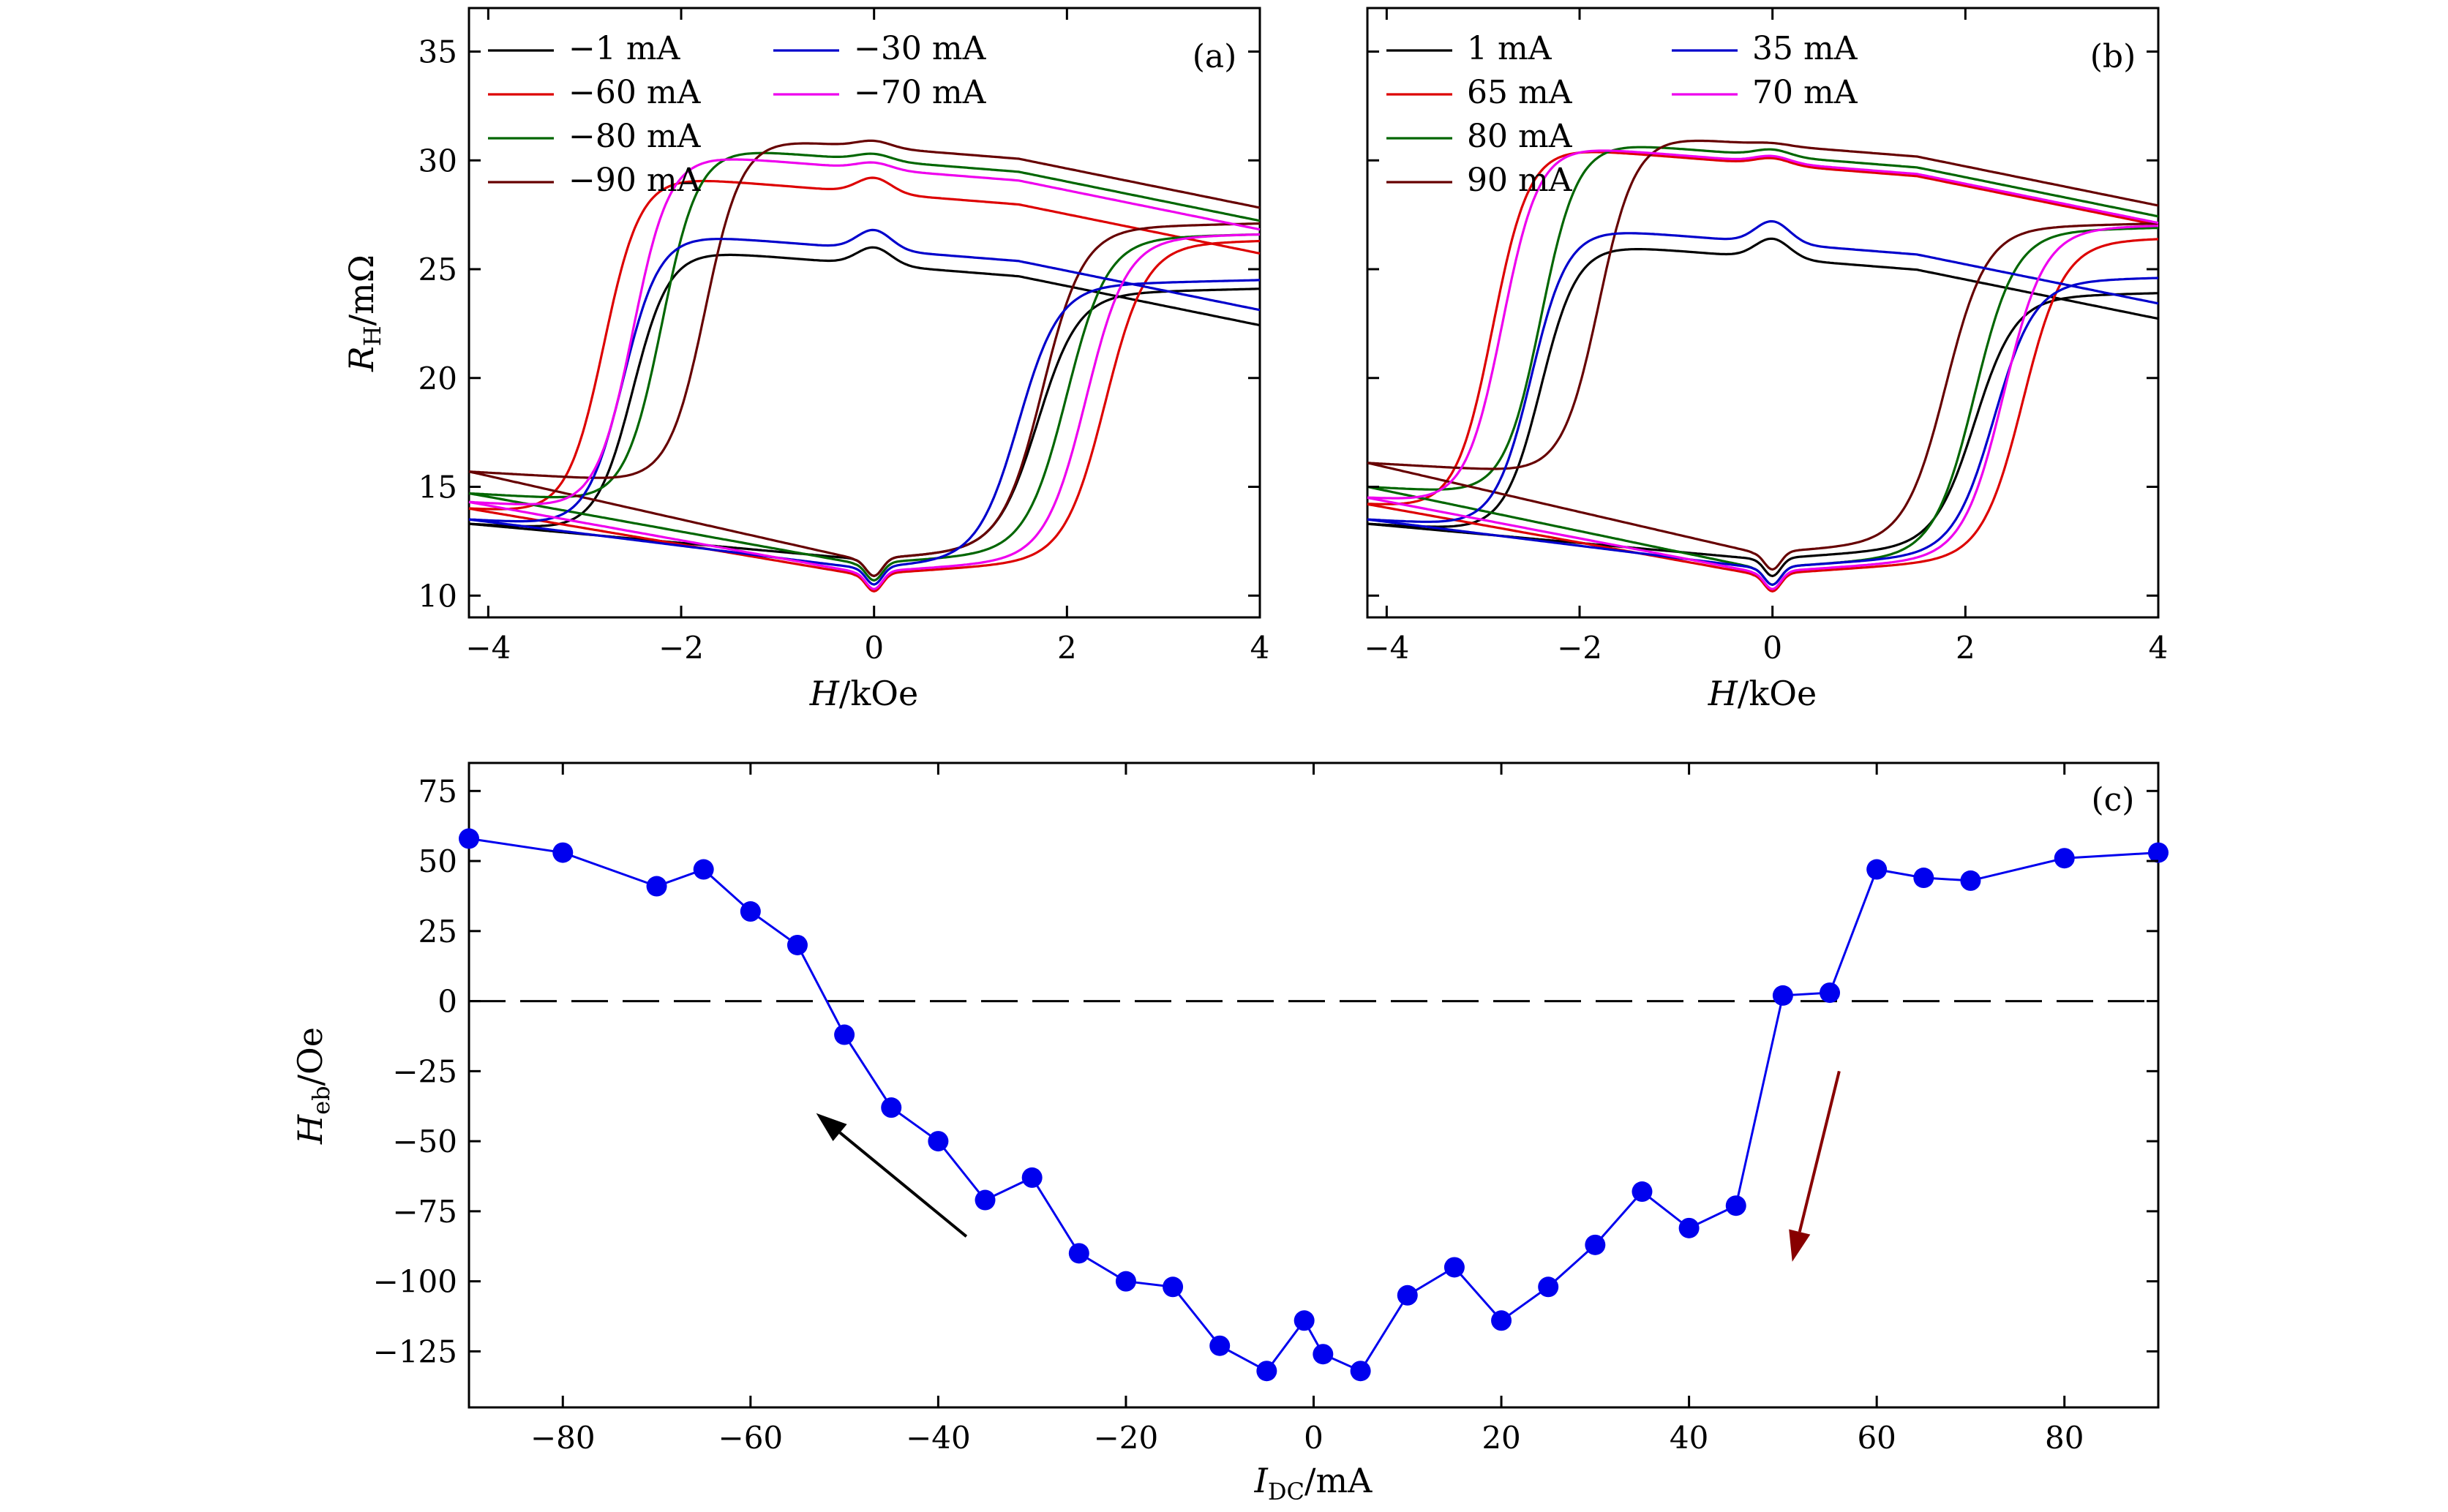 This screenshot has width=2448, height=1512. I want to click on panel-a-curves, so click(864, 366).